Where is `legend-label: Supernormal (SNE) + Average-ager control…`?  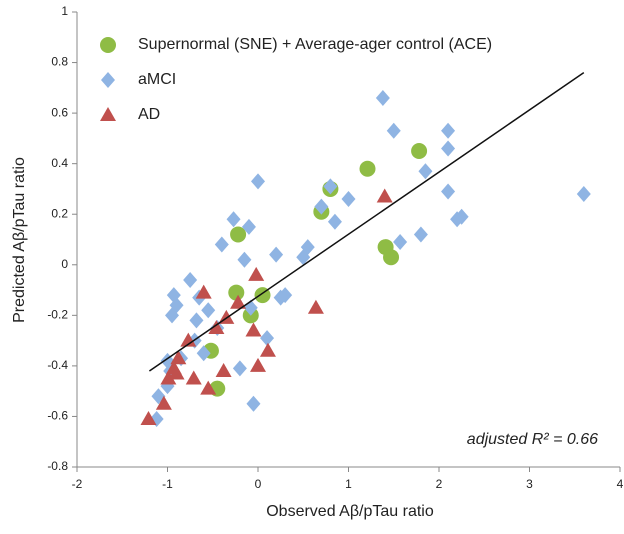 legend-label: Supernormal (SNE) + Average-ager control… is located at coordinates (315, 44).